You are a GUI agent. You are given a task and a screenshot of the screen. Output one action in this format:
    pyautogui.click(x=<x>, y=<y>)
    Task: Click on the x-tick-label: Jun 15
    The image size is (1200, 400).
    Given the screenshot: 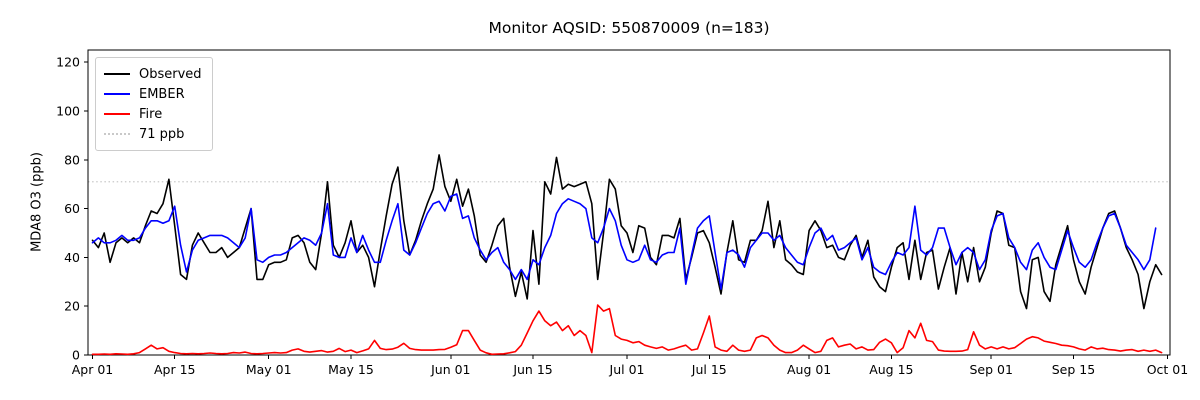 What is the action you would take?
    pyautogui.click(x=532, y=369)
    